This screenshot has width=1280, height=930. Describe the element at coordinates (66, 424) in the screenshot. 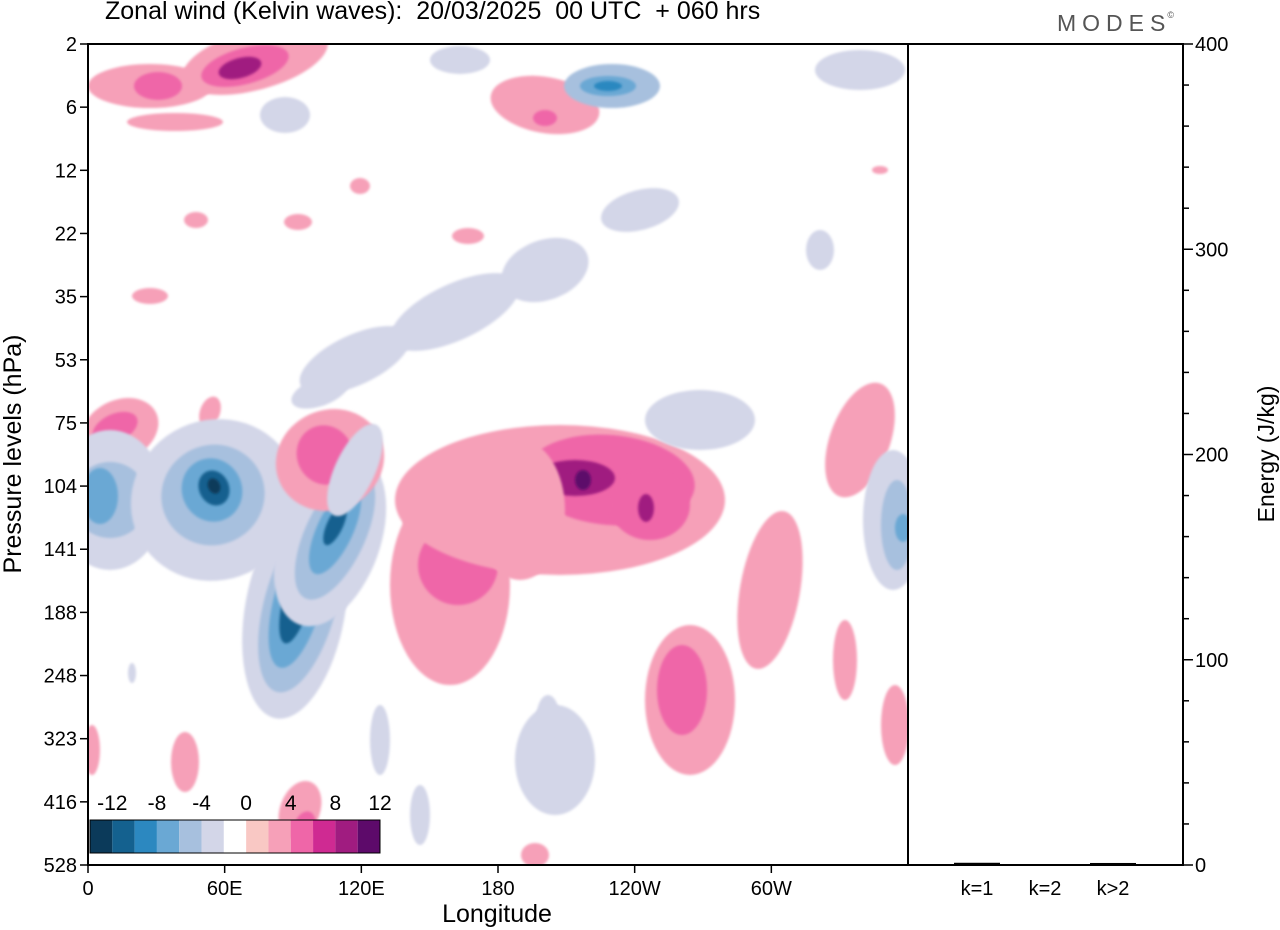

I see `y-tick-label: 75` at that location.